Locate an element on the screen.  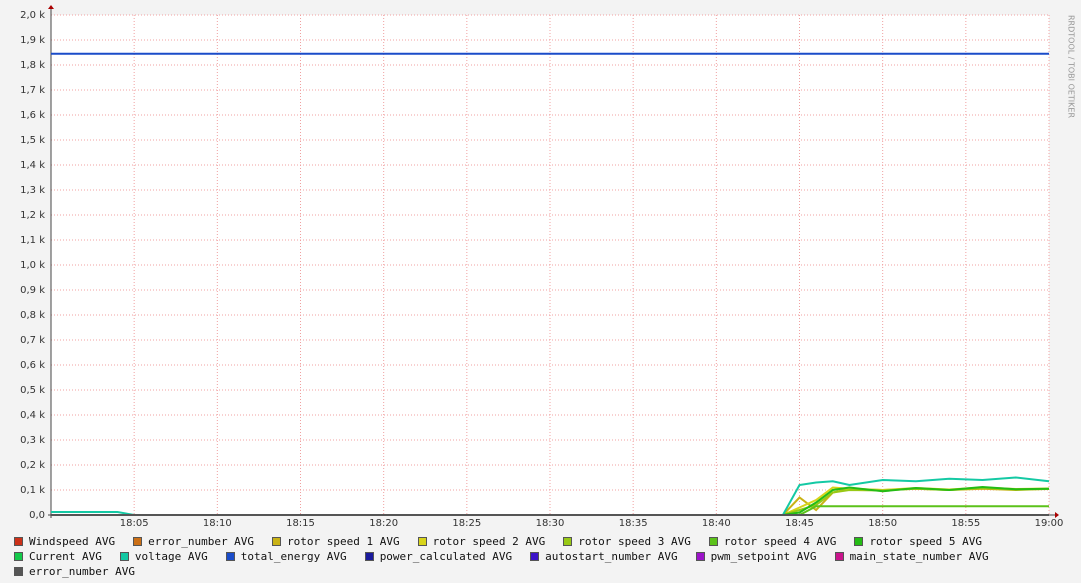
x-tick-label: 18:10 is located at coordinates (217, 523).